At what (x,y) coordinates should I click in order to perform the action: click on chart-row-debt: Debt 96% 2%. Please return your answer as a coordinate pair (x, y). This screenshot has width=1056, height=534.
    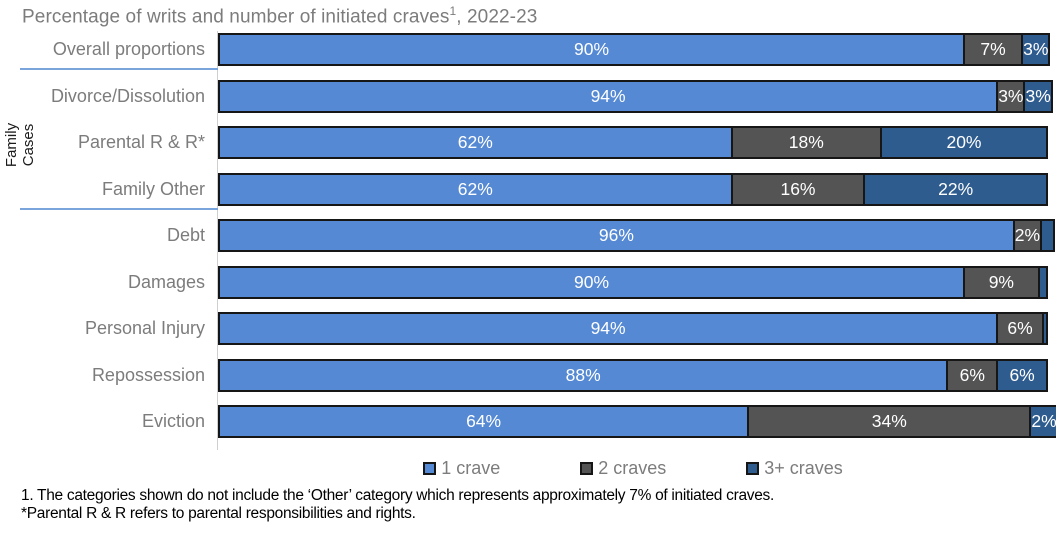
    Looking at the image, I should click on (527, 240).